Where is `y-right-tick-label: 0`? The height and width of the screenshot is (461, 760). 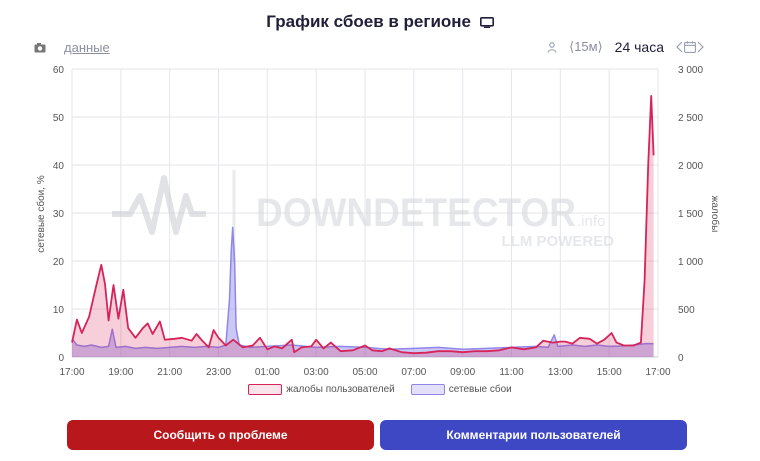
y-right-tick-label: 0 is located at coordinates (681, 358).